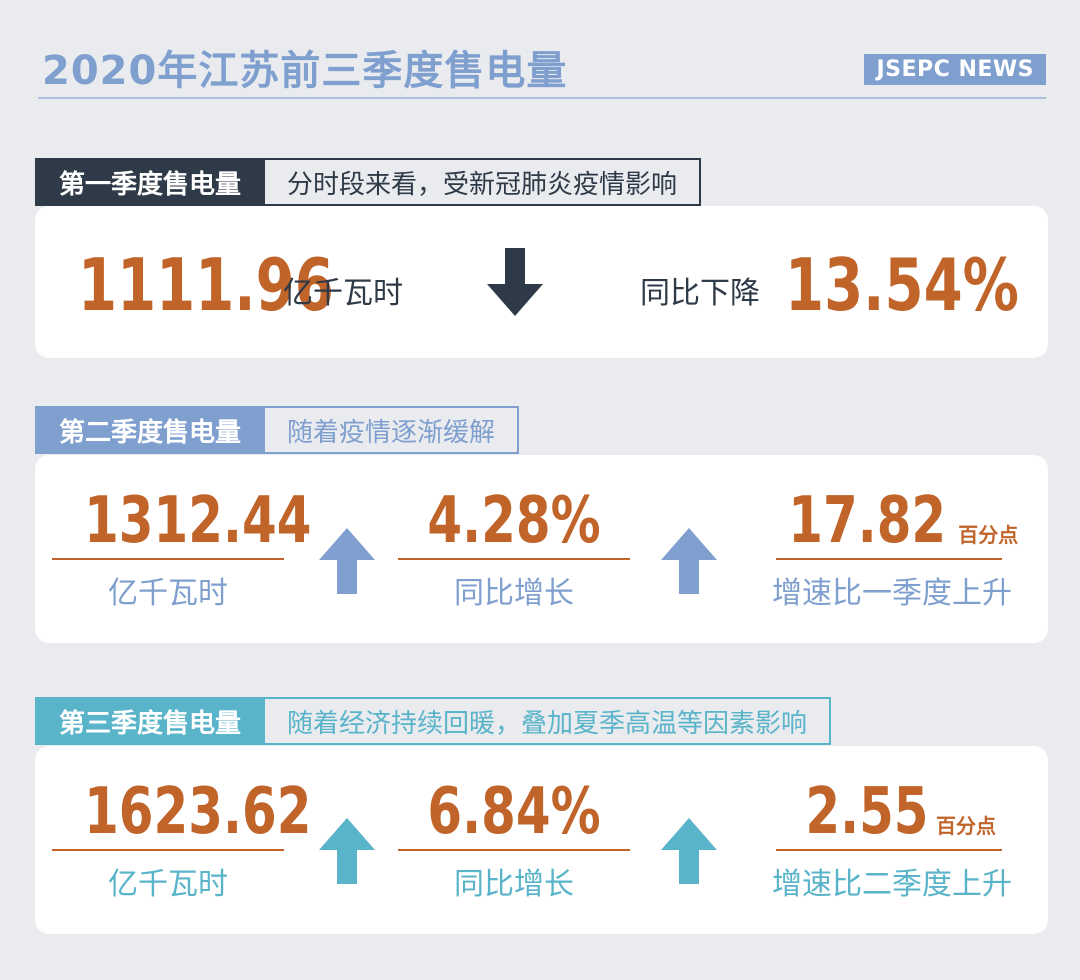 The width and height of the screenshot is (1080, 980). I want to click on q2-growth-caption: 同比增长, so click(514, 593).